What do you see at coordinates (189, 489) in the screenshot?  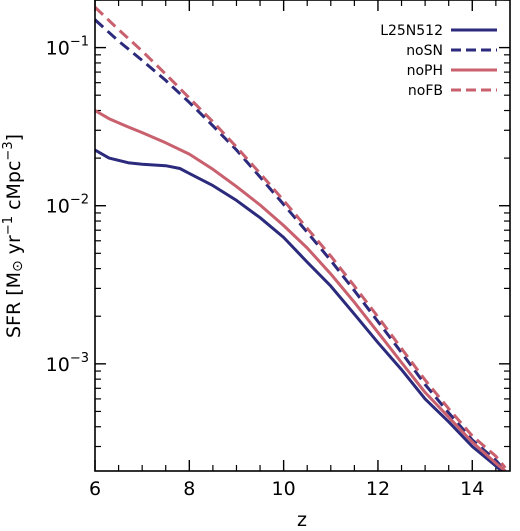 I see `x-tick-label: 8` at bounding box center [189, 489].